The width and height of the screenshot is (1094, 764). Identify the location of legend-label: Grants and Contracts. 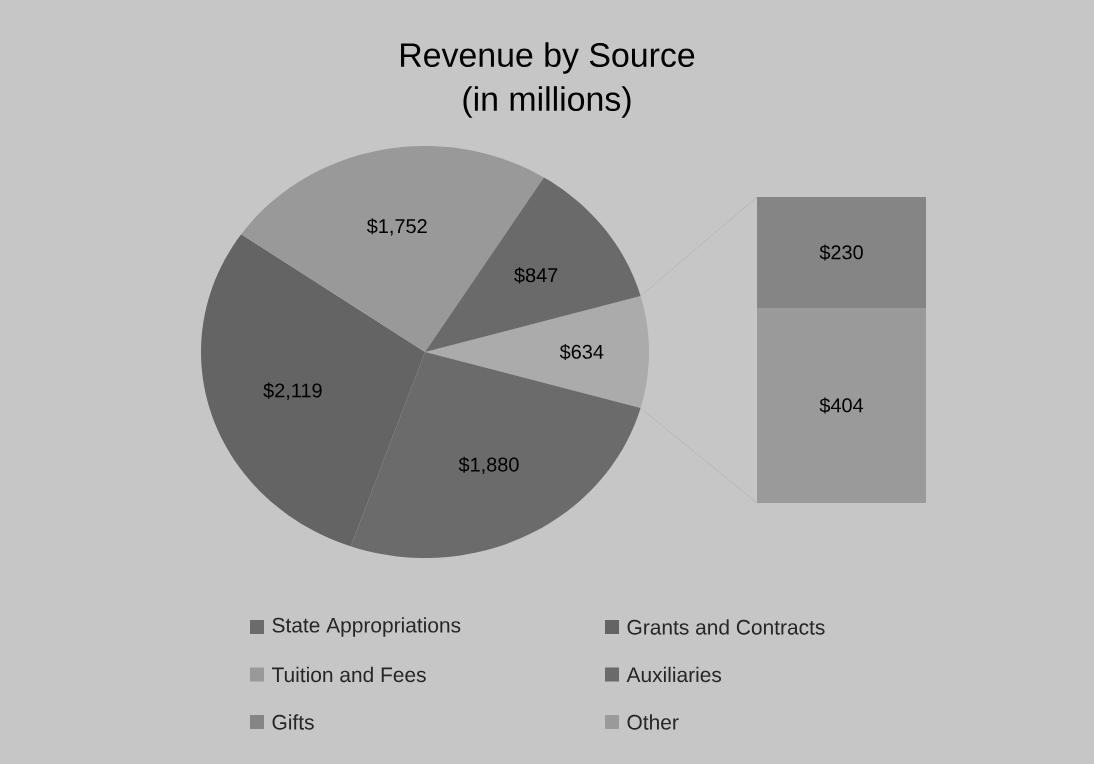
(726, 627).